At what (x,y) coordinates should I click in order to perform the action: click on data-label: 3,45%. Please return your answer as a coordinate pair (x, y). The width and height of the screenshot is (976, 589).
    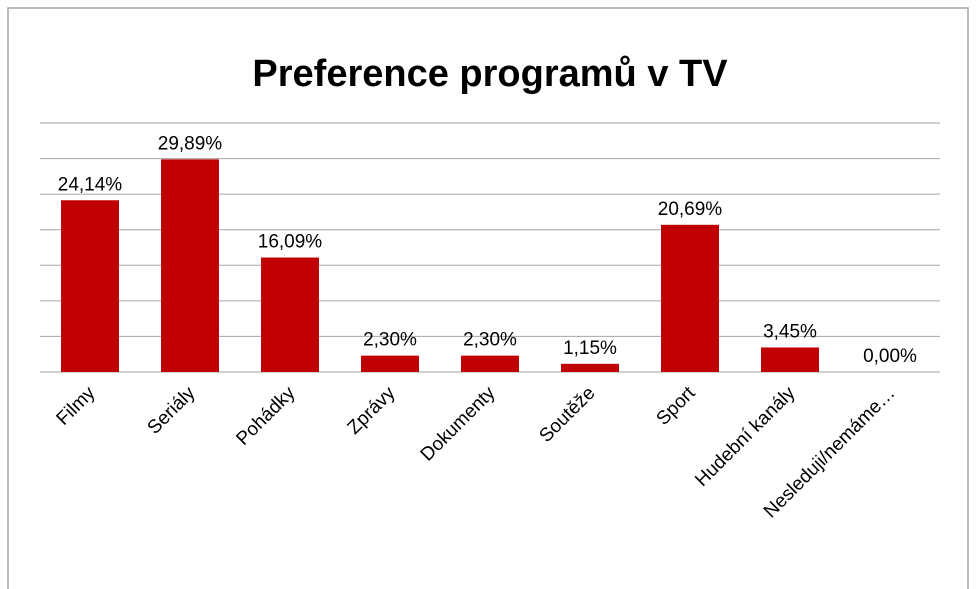
    Looking at the image, I should click on (790, 331).